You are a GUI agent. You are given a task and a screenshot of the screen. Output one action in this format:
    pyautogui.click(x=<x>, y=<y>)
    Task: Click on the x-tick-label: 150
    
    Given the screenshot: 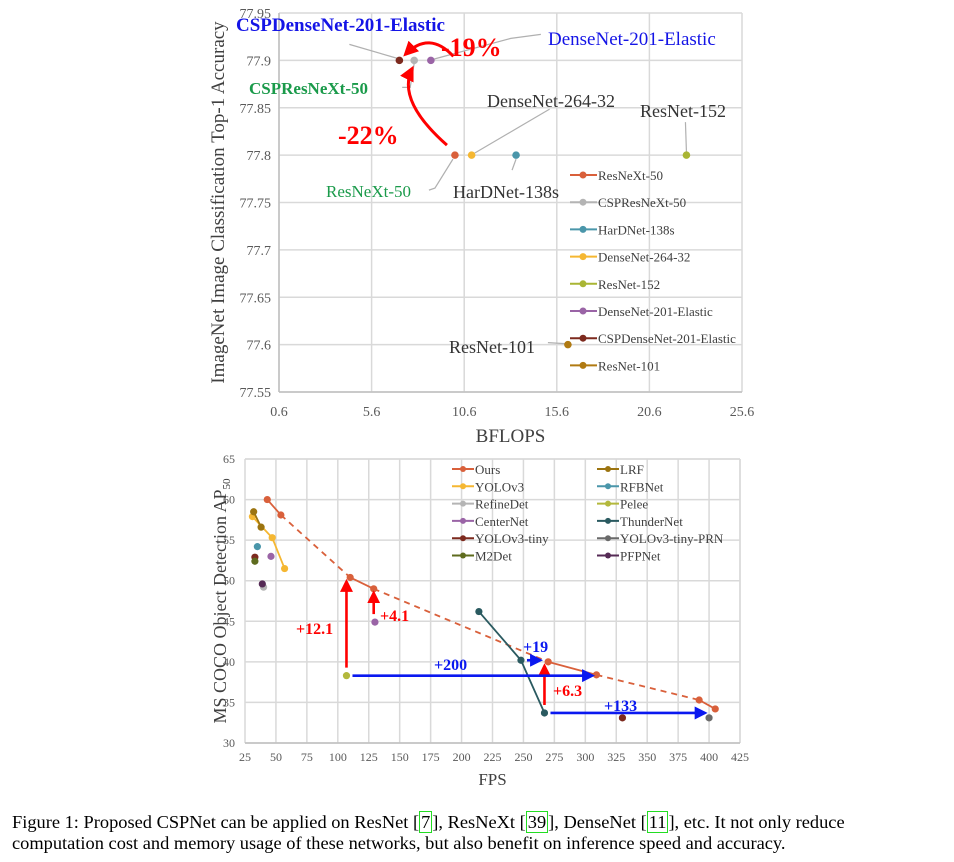 What is the action you would take?
    pyautogui.click(x=400, y=757)
    